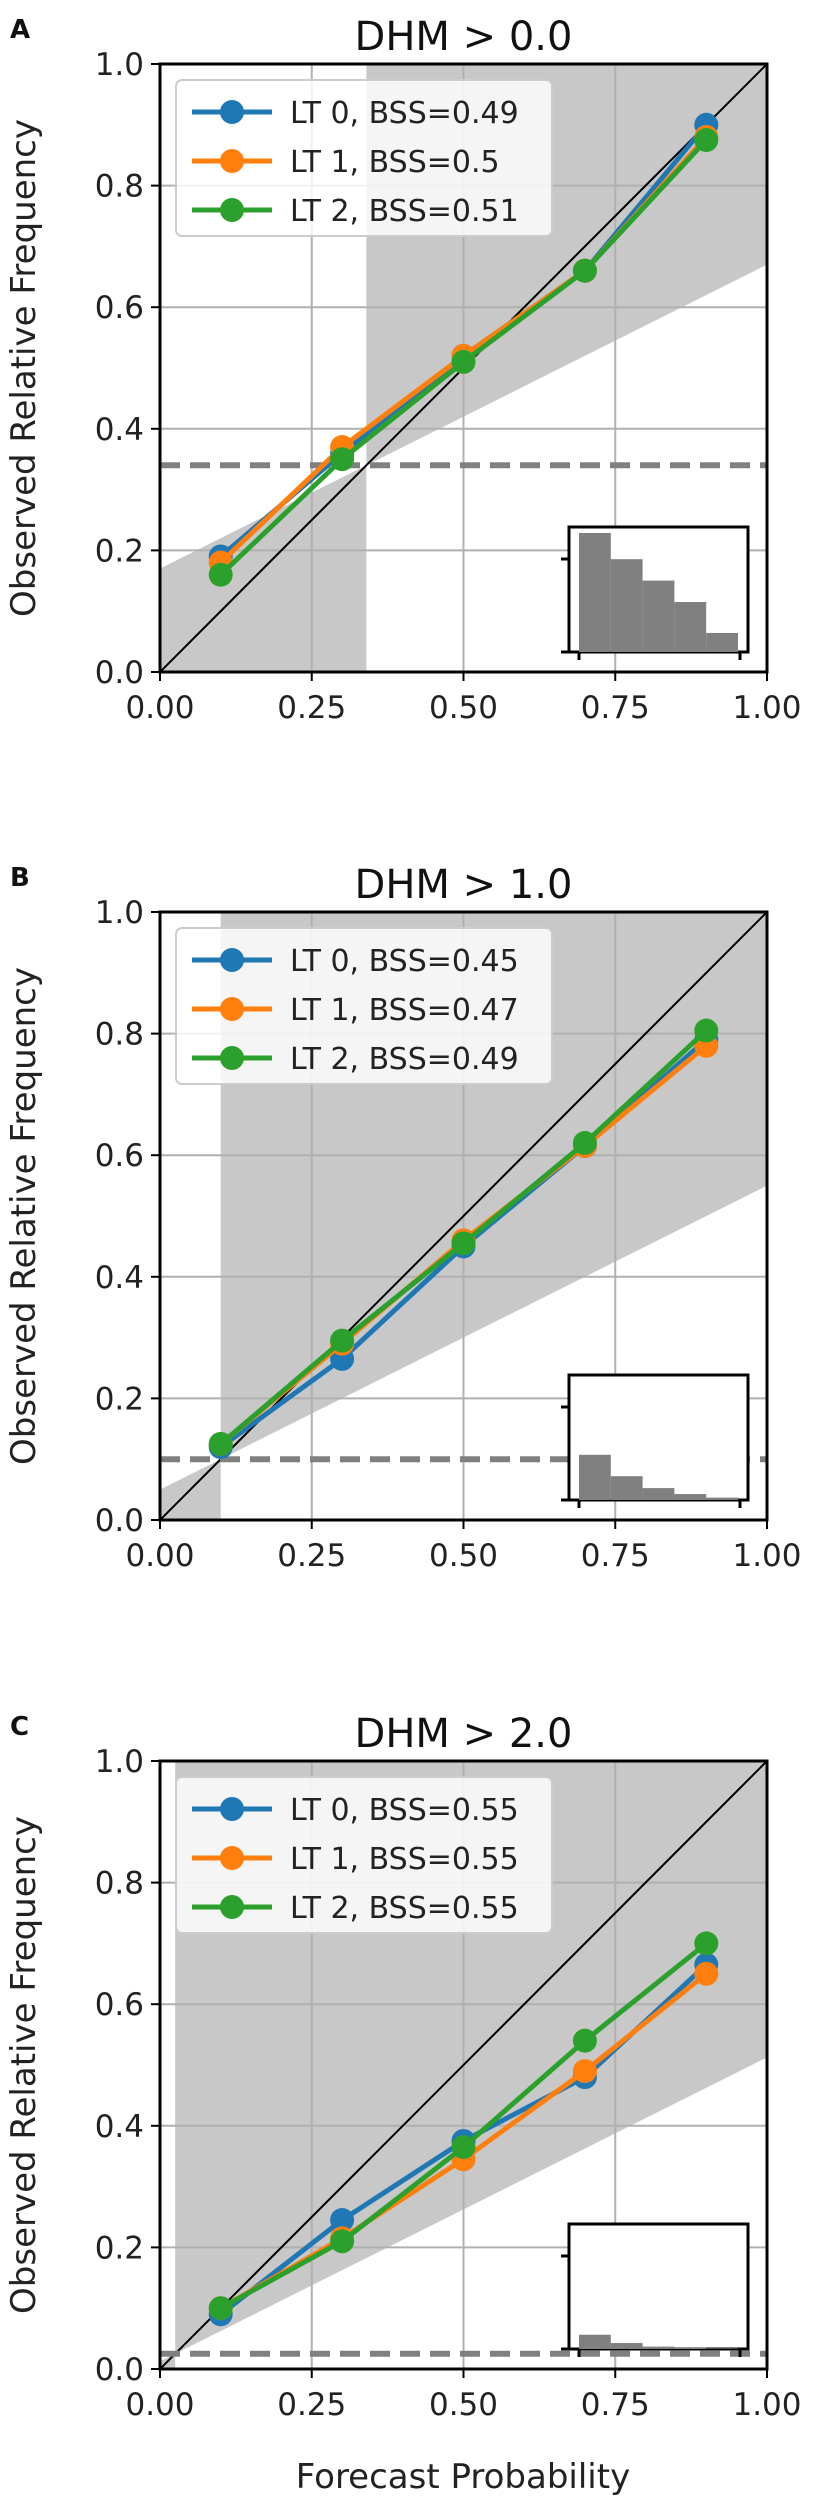 This screenshot has height=2500, width=818. I want to click on legend-label: LT 2, BSS=0.55, so click(404, 1908).